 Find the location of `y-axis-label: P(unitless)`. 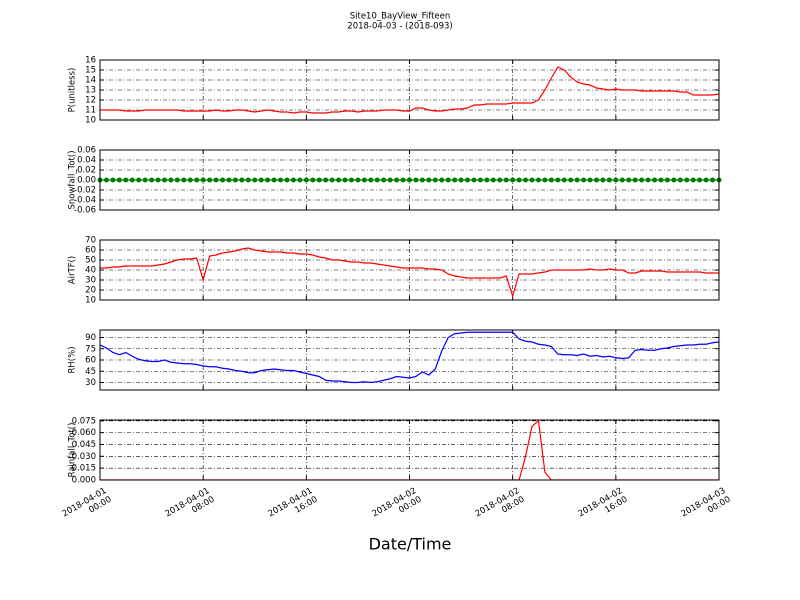

y-axis-label: P(unitless) is located at coordinates (73, 90).